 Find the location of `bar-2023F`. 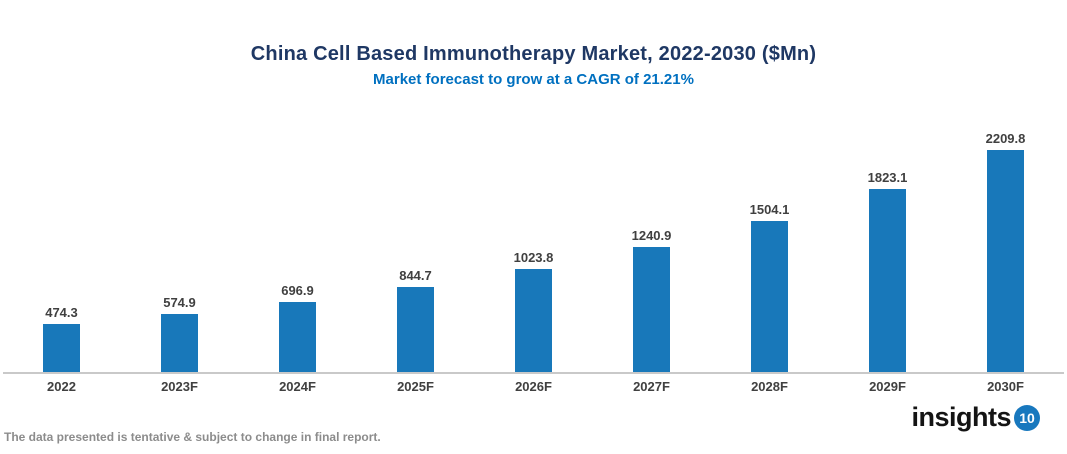

bar-2023F is located at coordinates (179, 343).